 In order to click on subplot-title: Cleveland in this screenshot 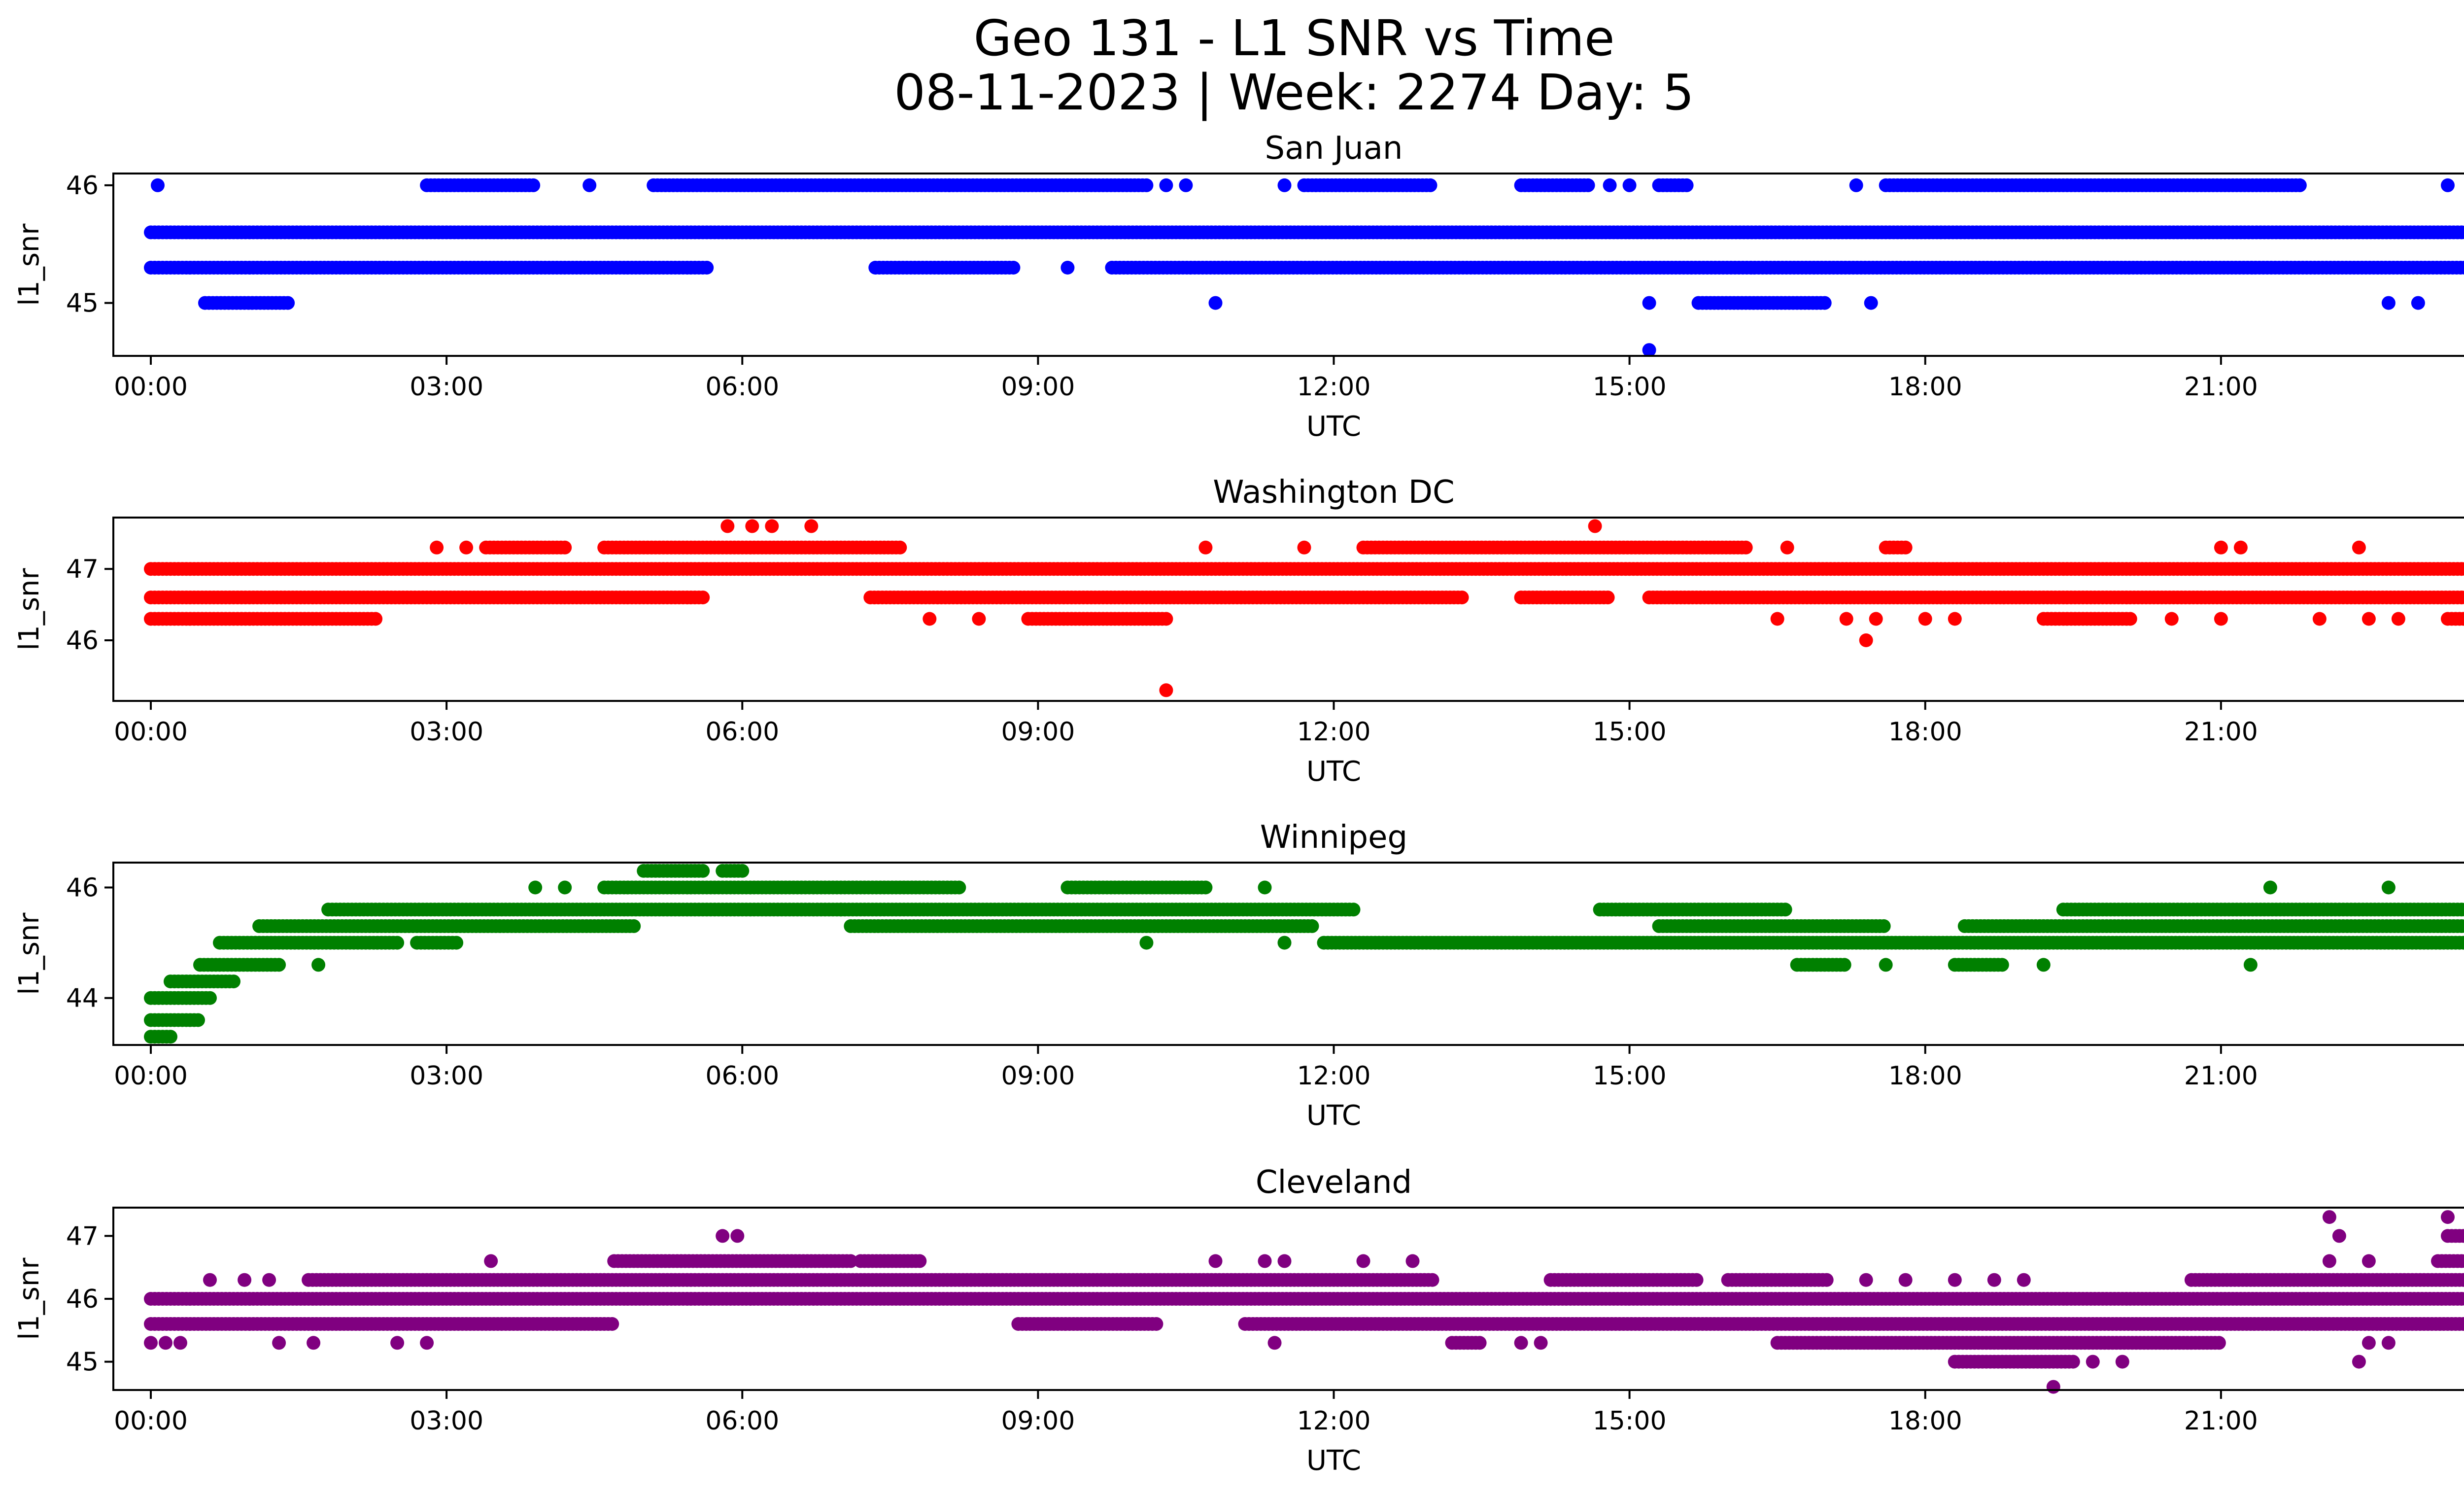, I will do `click(1334, 1182)`.